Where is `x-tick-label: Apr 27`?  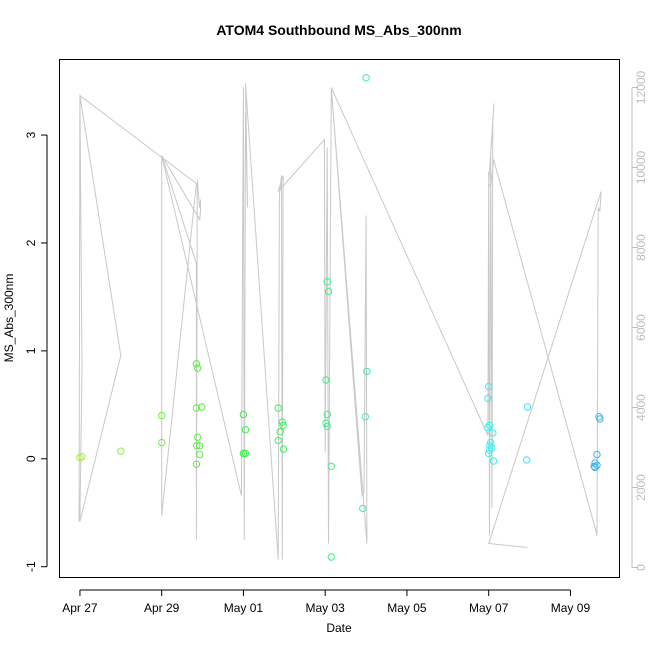
x-tick-label: Apr 27 is located at coordinates (80, 608).